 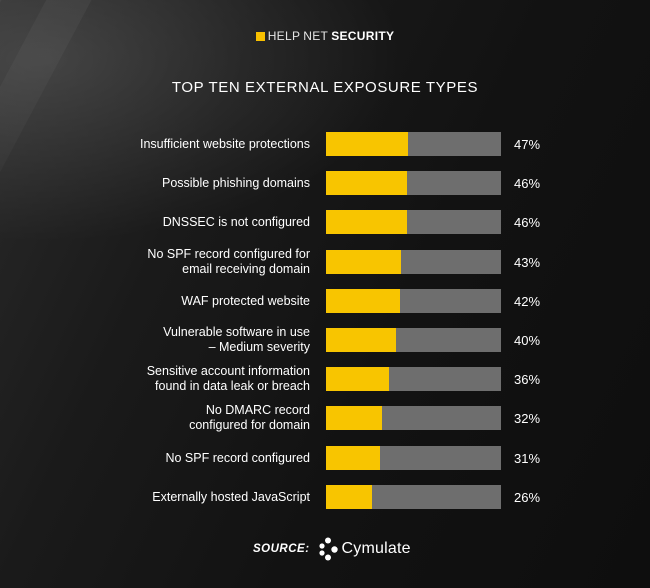 What do you see at coordinates (363, 36) in the screenshot?
I see `logo-text-security: SECURITY` at bounding box center [363, 36].